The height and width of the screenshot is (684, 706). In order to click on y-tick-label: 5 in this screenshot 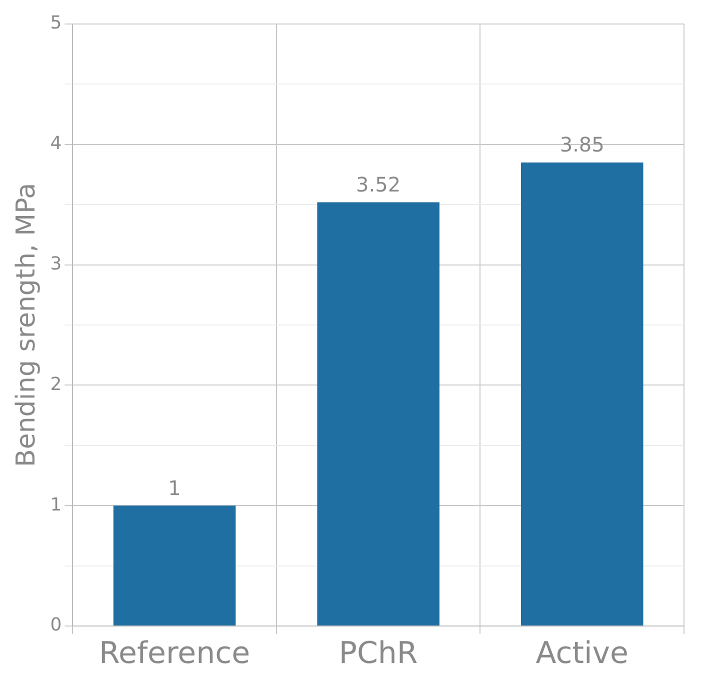, I will do `click(56, 23)`.